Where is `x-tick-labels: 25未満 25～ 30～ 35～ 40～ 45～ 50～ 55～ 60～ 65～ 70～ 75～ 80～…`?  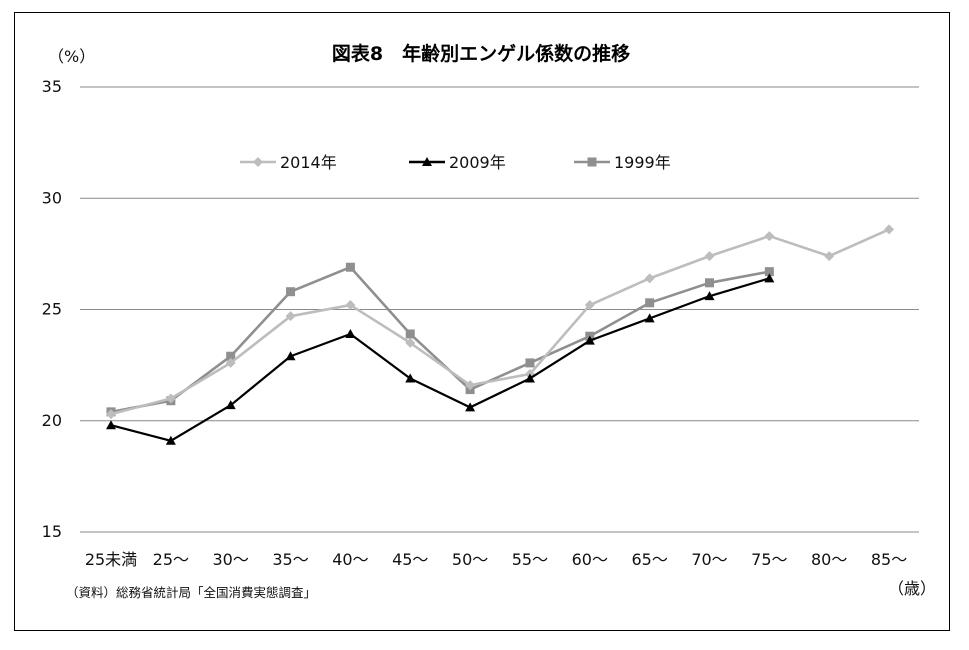 x-tick-labels: 25未満 25～ 30～ 35～ 40～ 45～ 50～ 55～ 60～ 65～ 70～ 75～ 80～… is located at coordinates (496, 559).